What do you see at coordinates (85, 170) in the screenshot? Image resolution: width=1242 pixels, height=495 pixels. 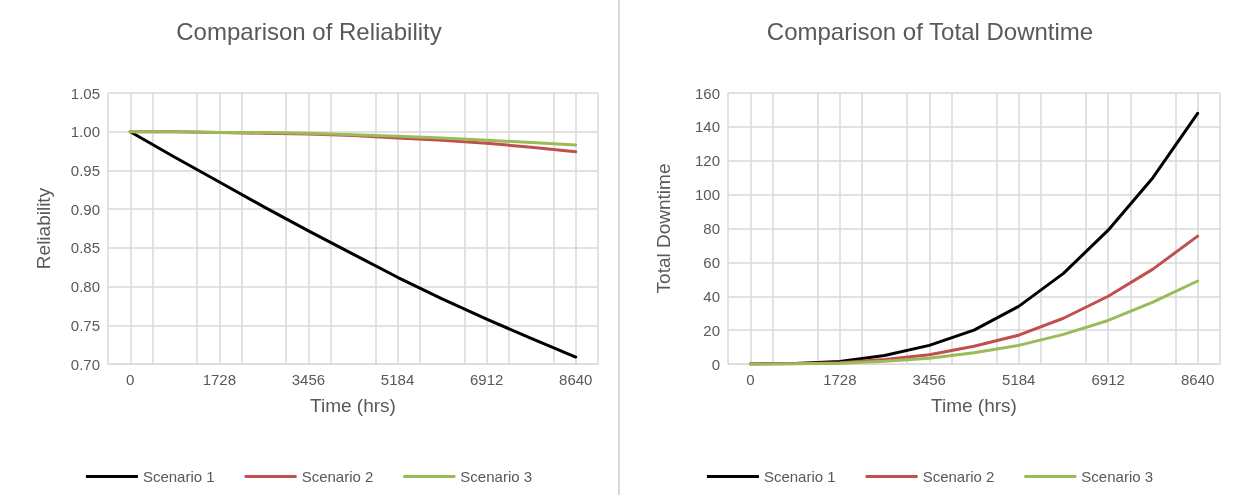 I see `y-tick-label: 0.95` at bounding box center [85, 170].